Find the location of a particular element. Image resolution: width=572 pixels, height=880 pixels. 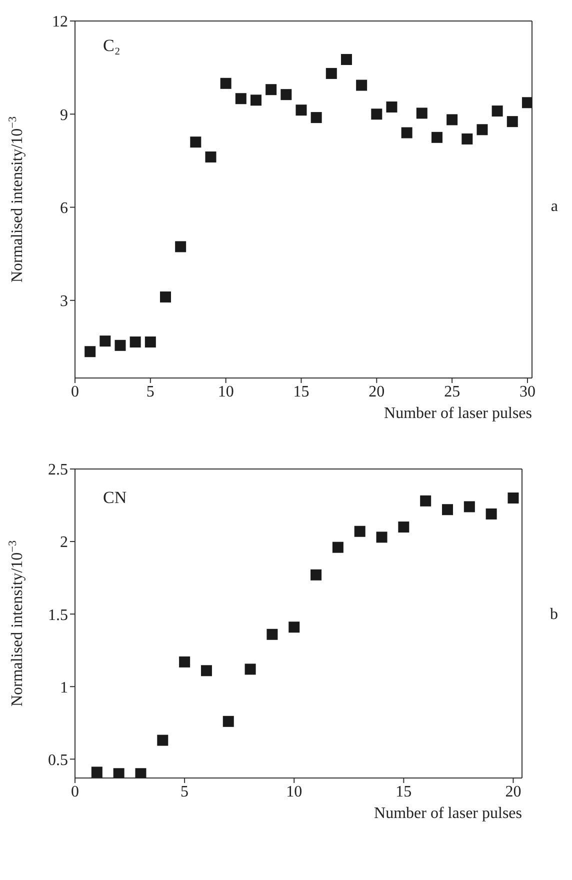

y-tick-label: 1 is located at coordinates (64, 687).